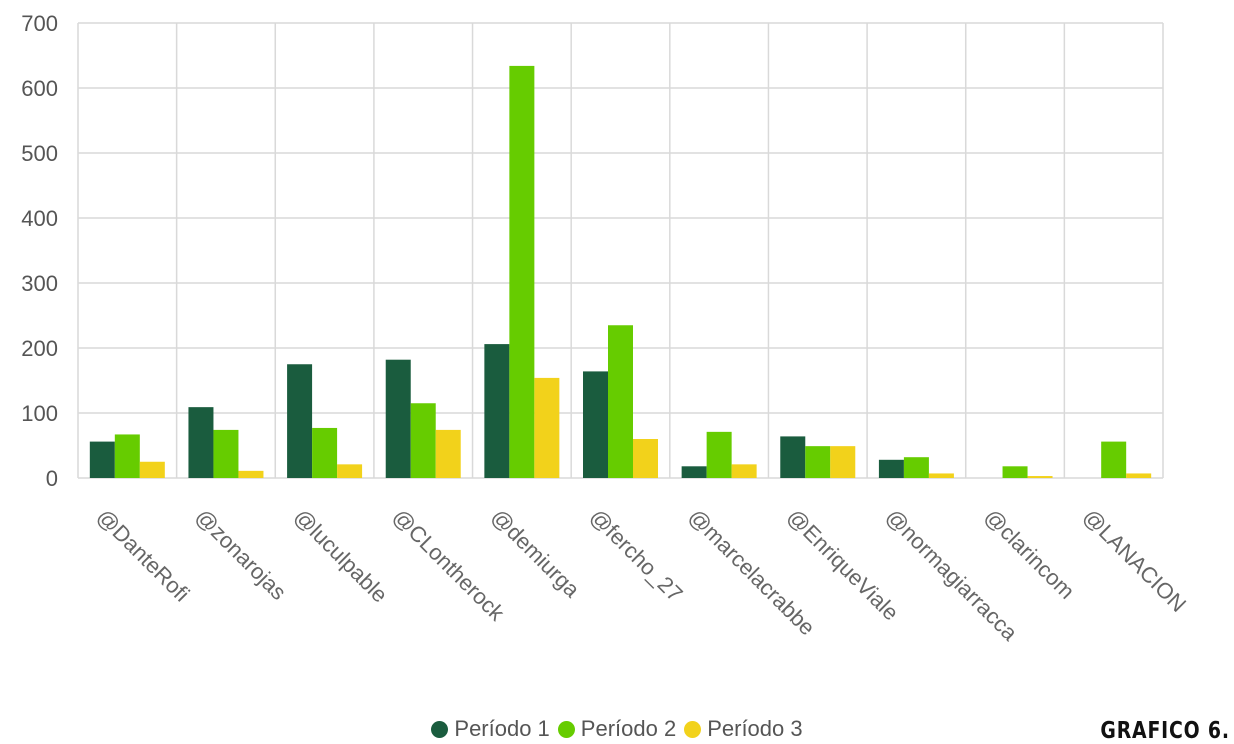 This screenshot has width=1234, height=744. What do you see at coordinates (502, 728) in the screenshot?
I see `legend-label: Período 1` at bounding box center [502, 728].